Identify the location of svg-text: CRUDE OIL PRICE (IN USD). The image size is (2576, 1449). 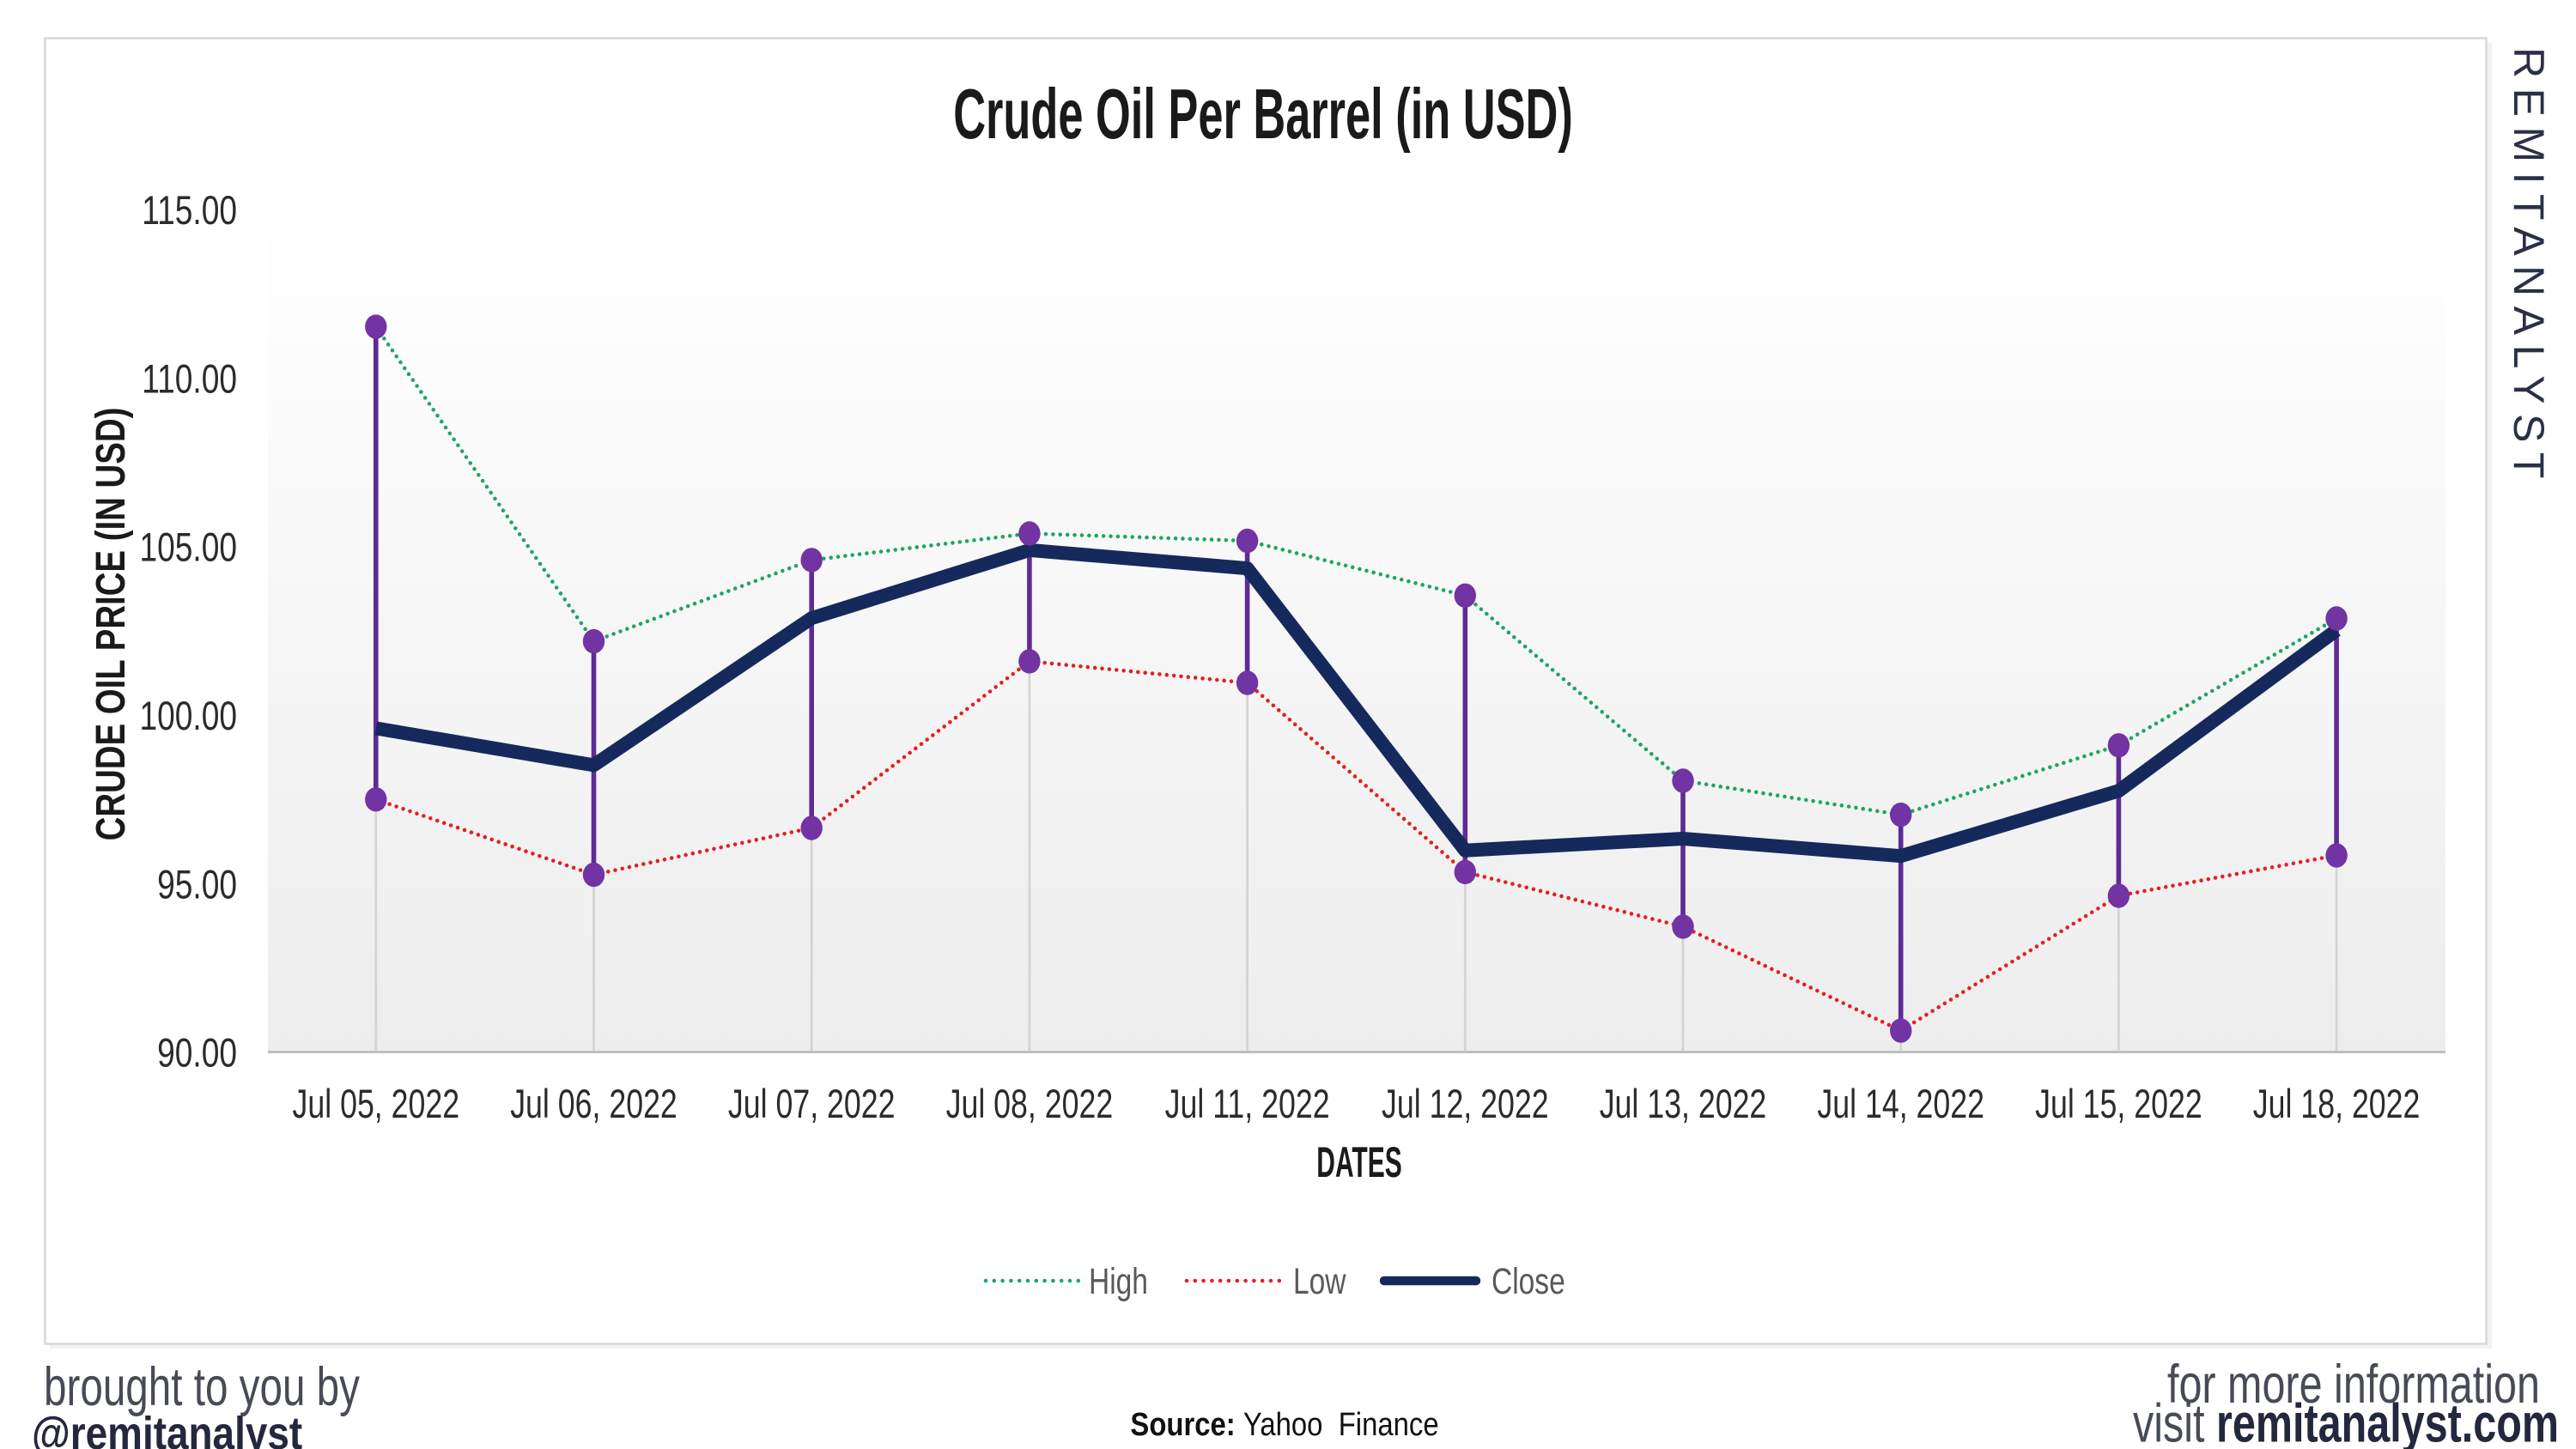
(111, 624).